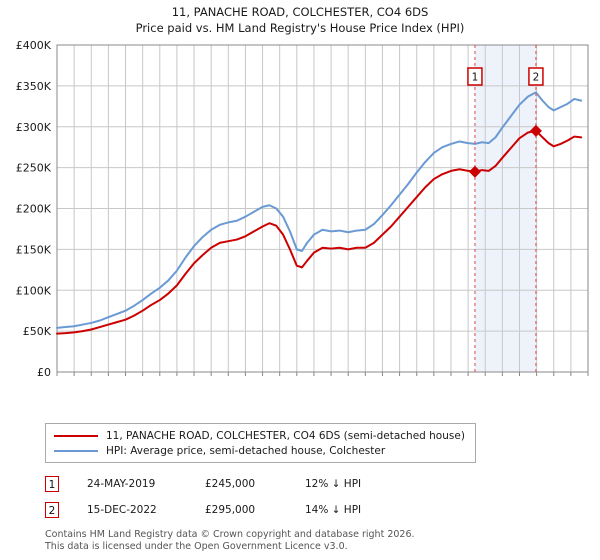 The width and height of the screenshot is (600, 560). What do you see at coordinates (265, 510) in the screenshot?
I see `table-row: 2 15-DEC-2022 £295,000 14% ↓ HPI` at bounding box center [265, 510].